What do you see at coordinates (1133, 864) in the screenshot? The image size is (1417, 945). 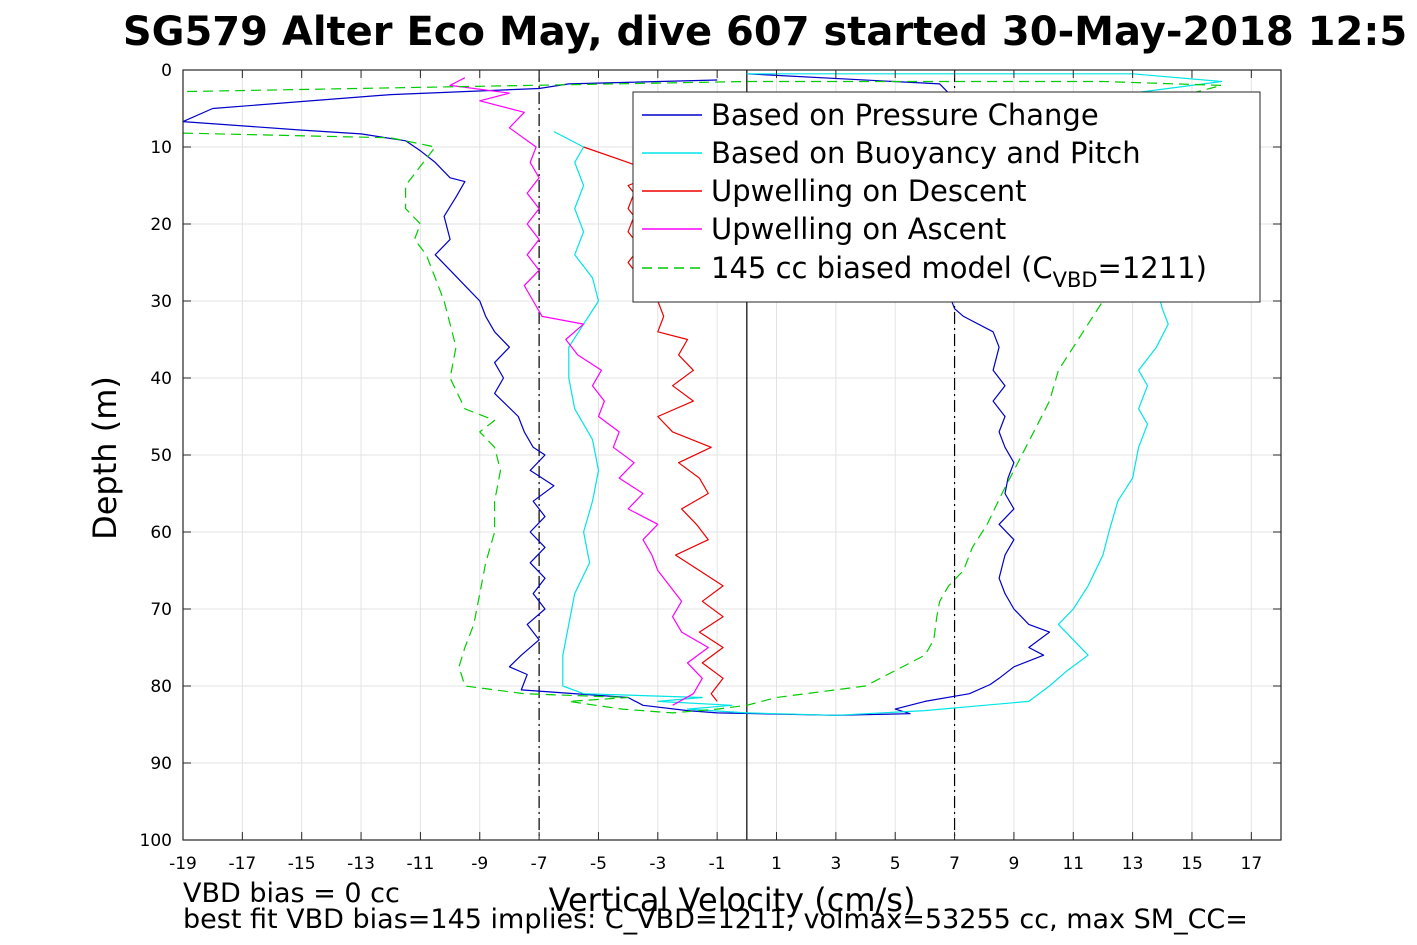 I see `x-tick-label: 13` at bounding box center [1133, 864].